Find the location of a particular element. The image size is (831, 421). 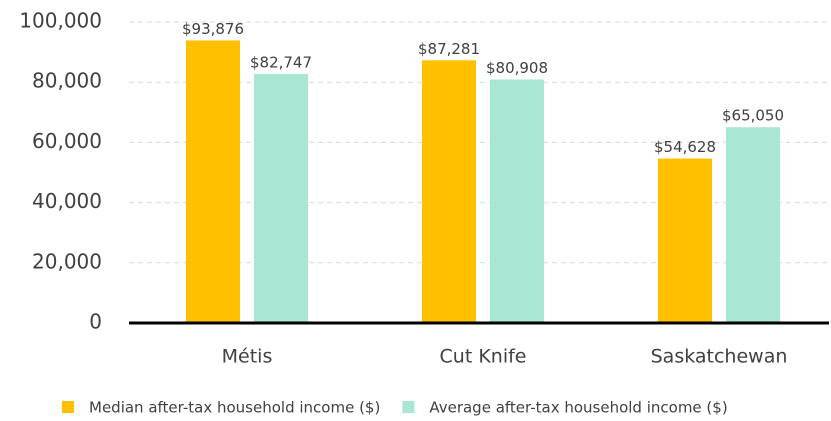

x-tick-label: Cut Knife is located at coordinates (483, 357).